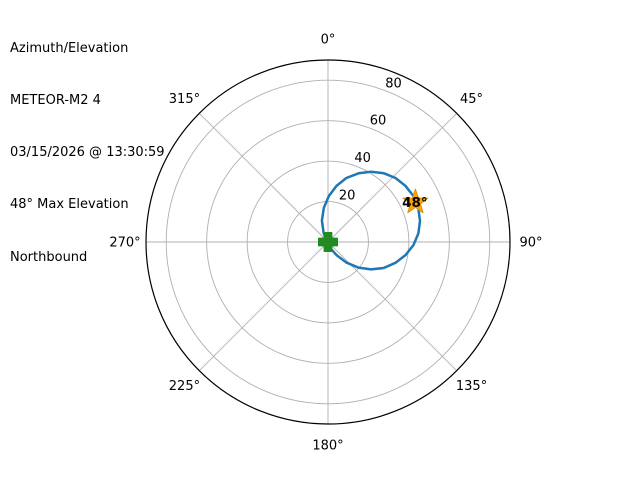  I want to click on plot-title: Azimuth/Elevation, so click(69, 48).